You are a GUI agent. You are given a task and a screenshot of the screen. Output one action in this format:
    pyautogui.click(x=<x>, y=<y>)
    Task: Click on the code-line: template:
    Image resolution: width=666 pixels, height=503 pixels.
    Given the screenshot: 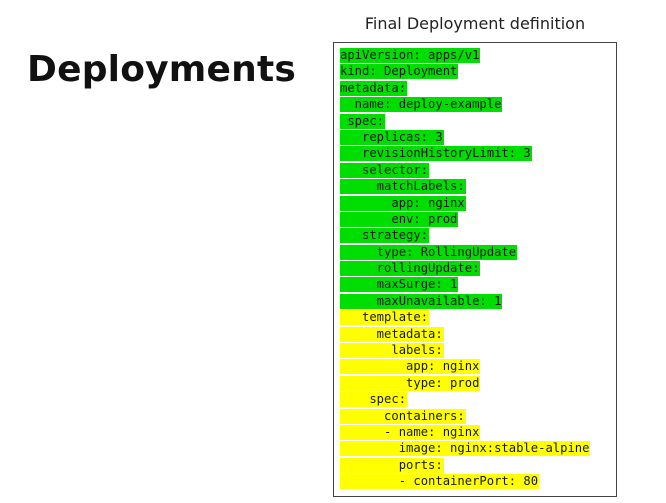 What is the action you would take?
    pyautogui.click(x=478, y=317)
    